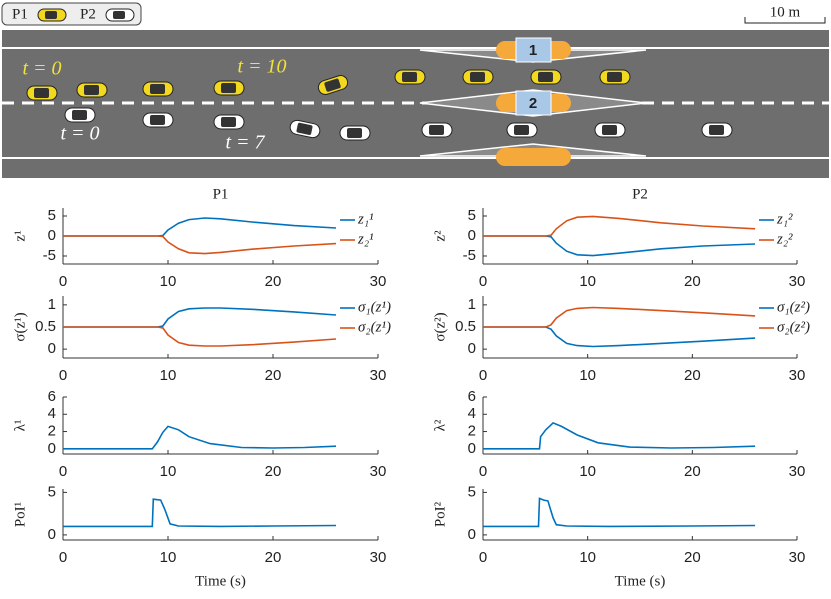 The width and height of the screenshot is (831, 599). Describe the element at coordinates (533, 50) in the screenshot. I see `lane-marker: 1` at that location.